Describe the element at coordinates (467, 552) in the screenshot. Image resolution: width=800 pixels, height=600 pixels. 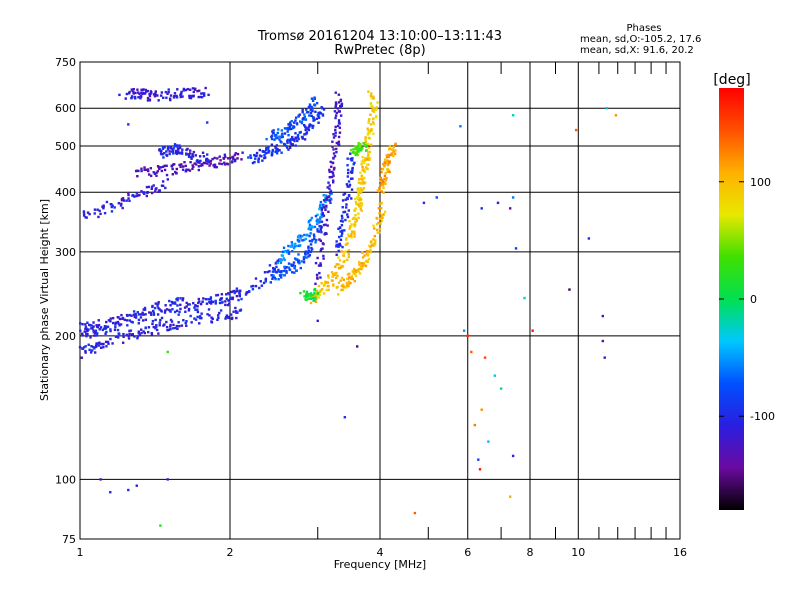
I see `x-tick-label: 6` at that location.